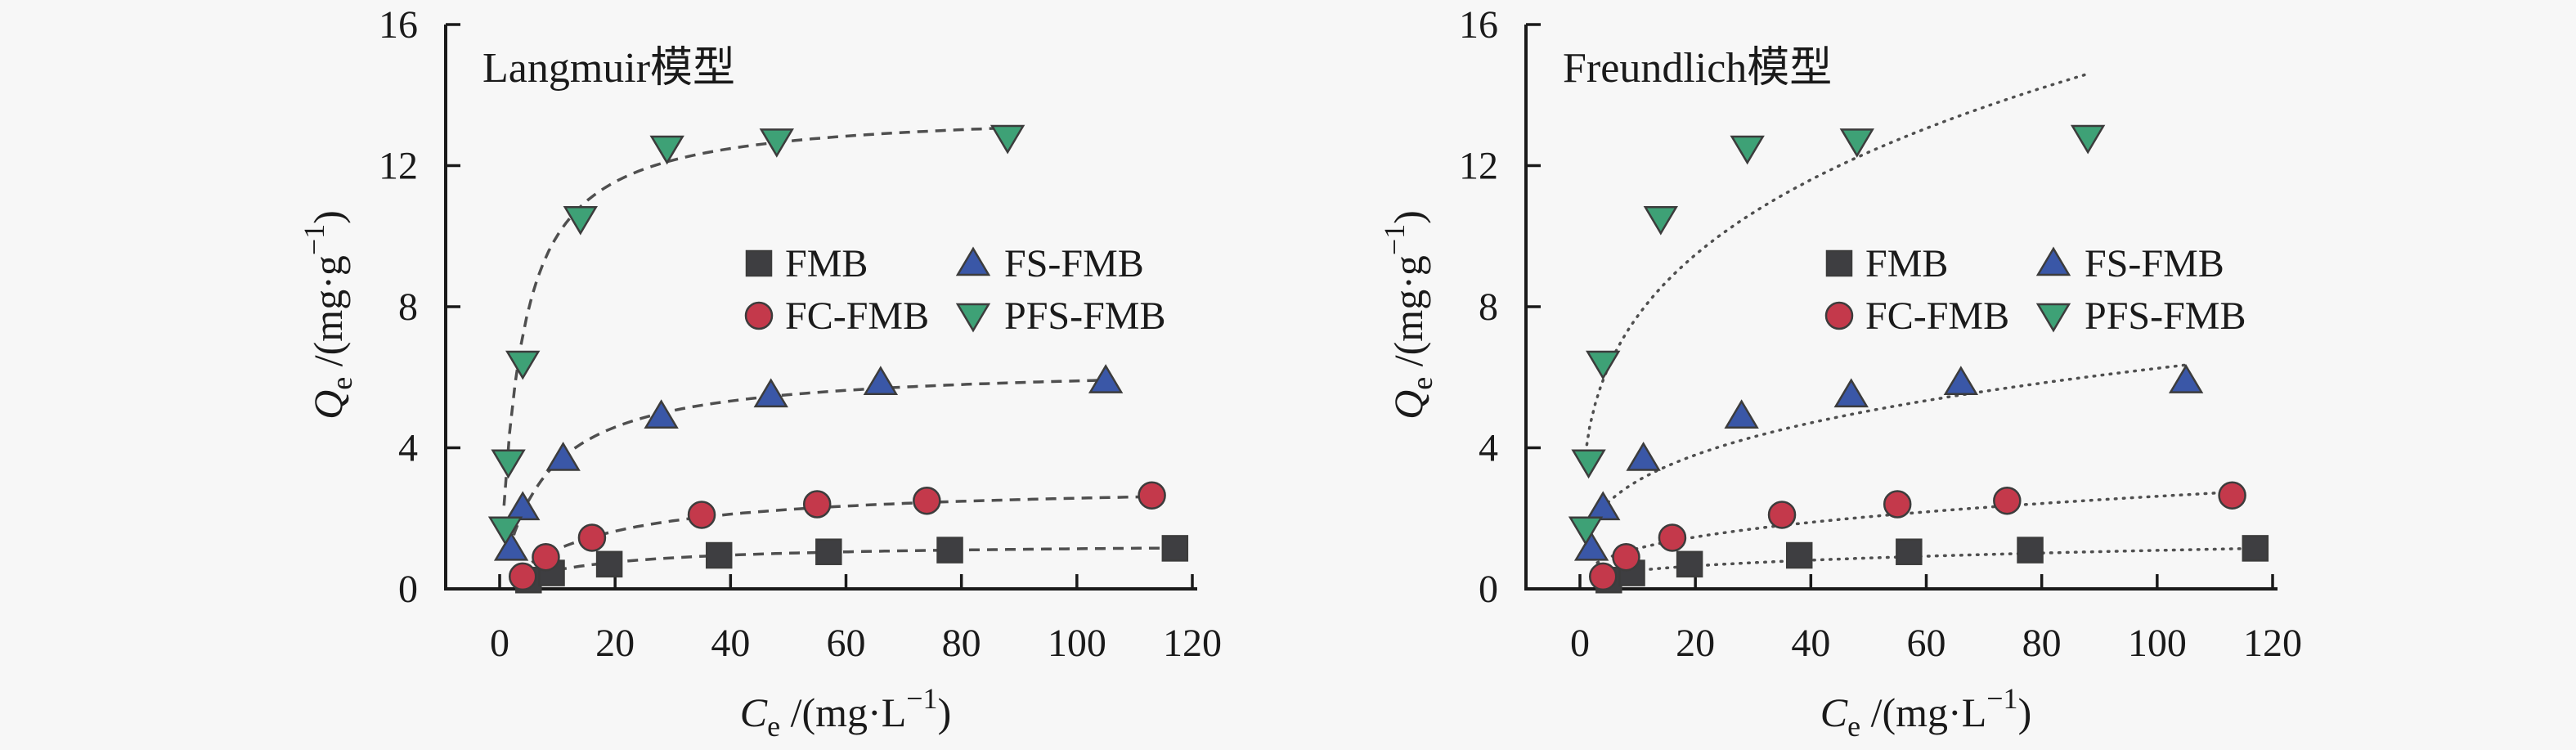 This screenshot has height=750, width=2576. I want to click on fc-fmb-fit-curve, so click(834, 534).